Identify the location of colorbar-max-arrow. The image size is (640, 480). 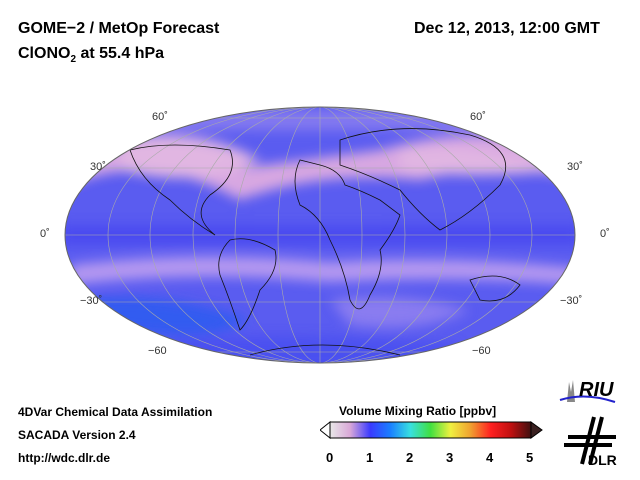
(536, 430).